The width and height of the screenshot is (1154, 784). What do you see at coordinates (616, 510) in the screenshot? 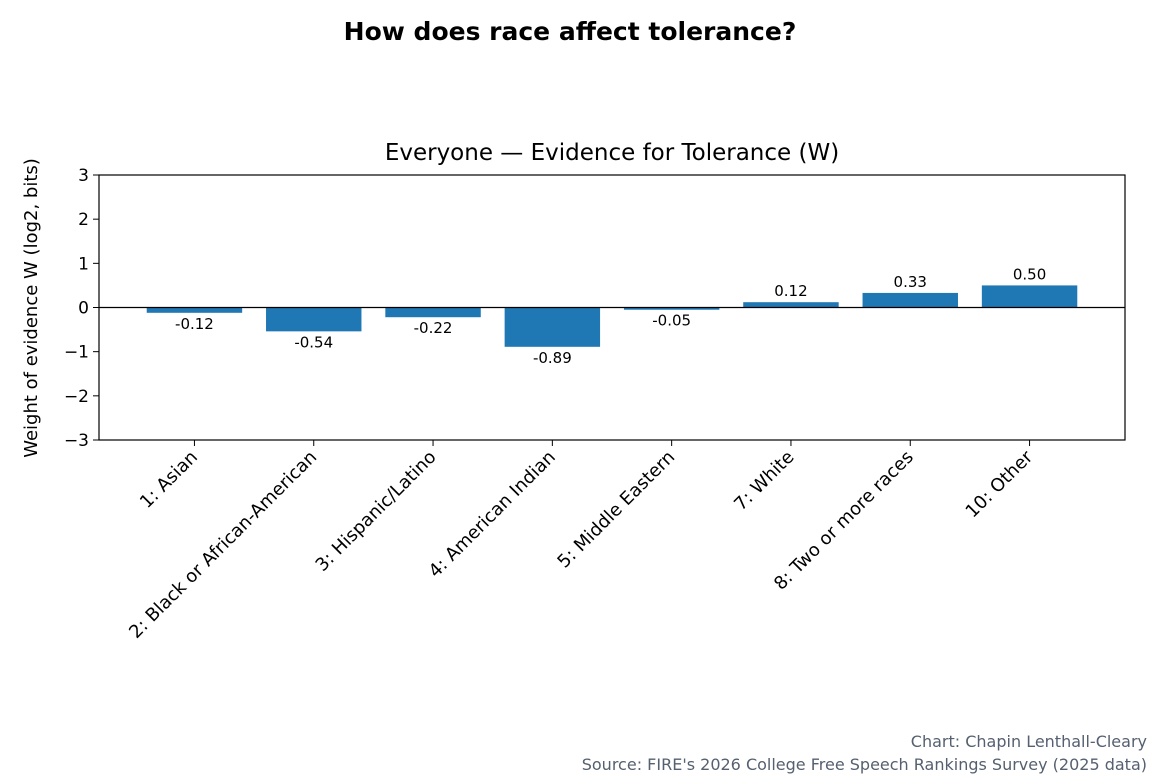
I see `x-tick-label: 5: Middle Eastern` at bounding box center [616, 510].